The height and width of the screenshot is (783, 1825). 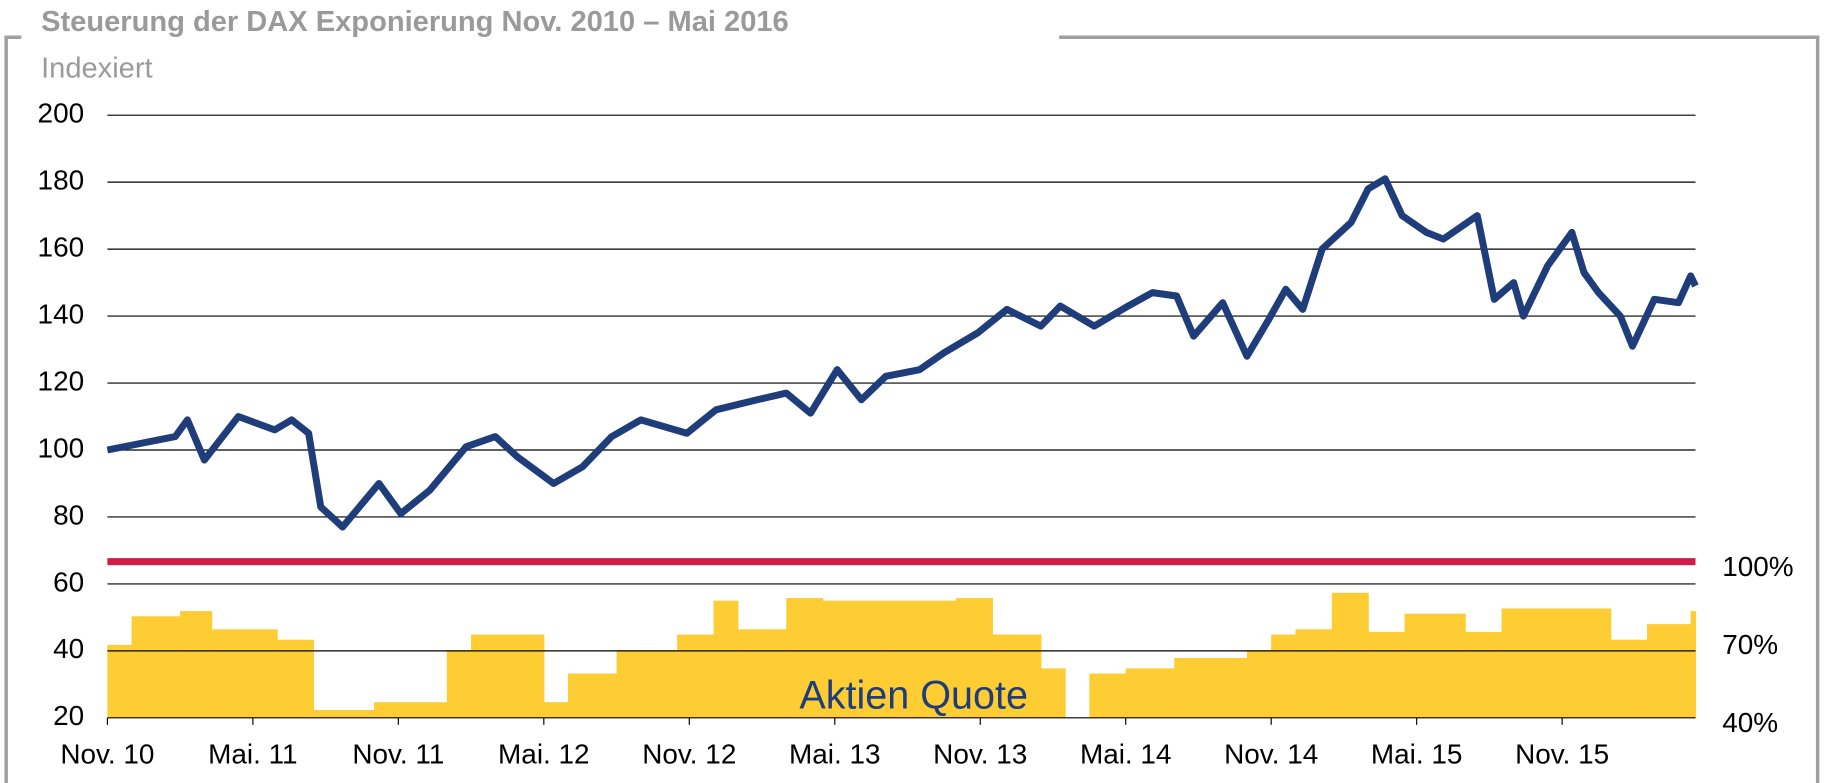 I want to click on x-tick-label: Mai. 13, so click(x=835, y=754).